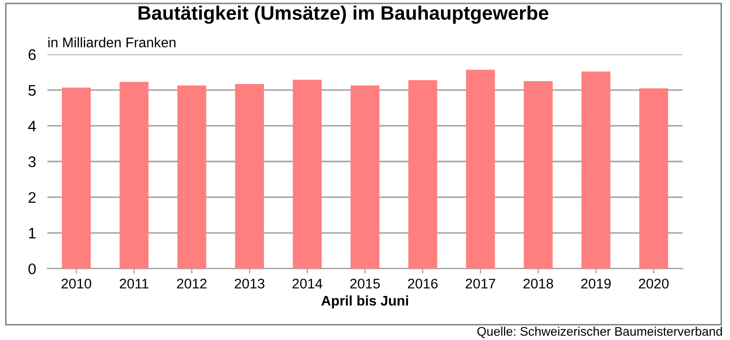 The height and width of the screenshot is (340, 730). Describe the element at coordinates (32, 197) in the screenshot. I see `y-tick-label: 2` at that location.